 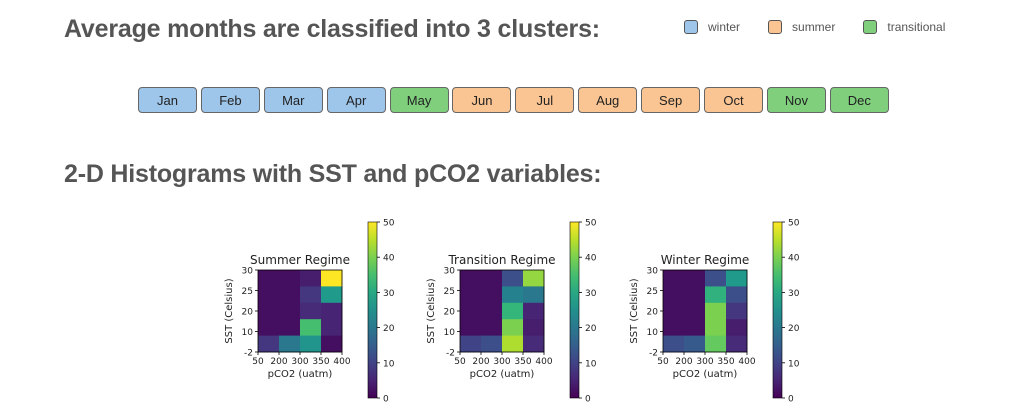 What do you see at coordinates (482, 100) in the screenshot?
I see `month-button-jun: Jun` at bounding box center [482, 100].